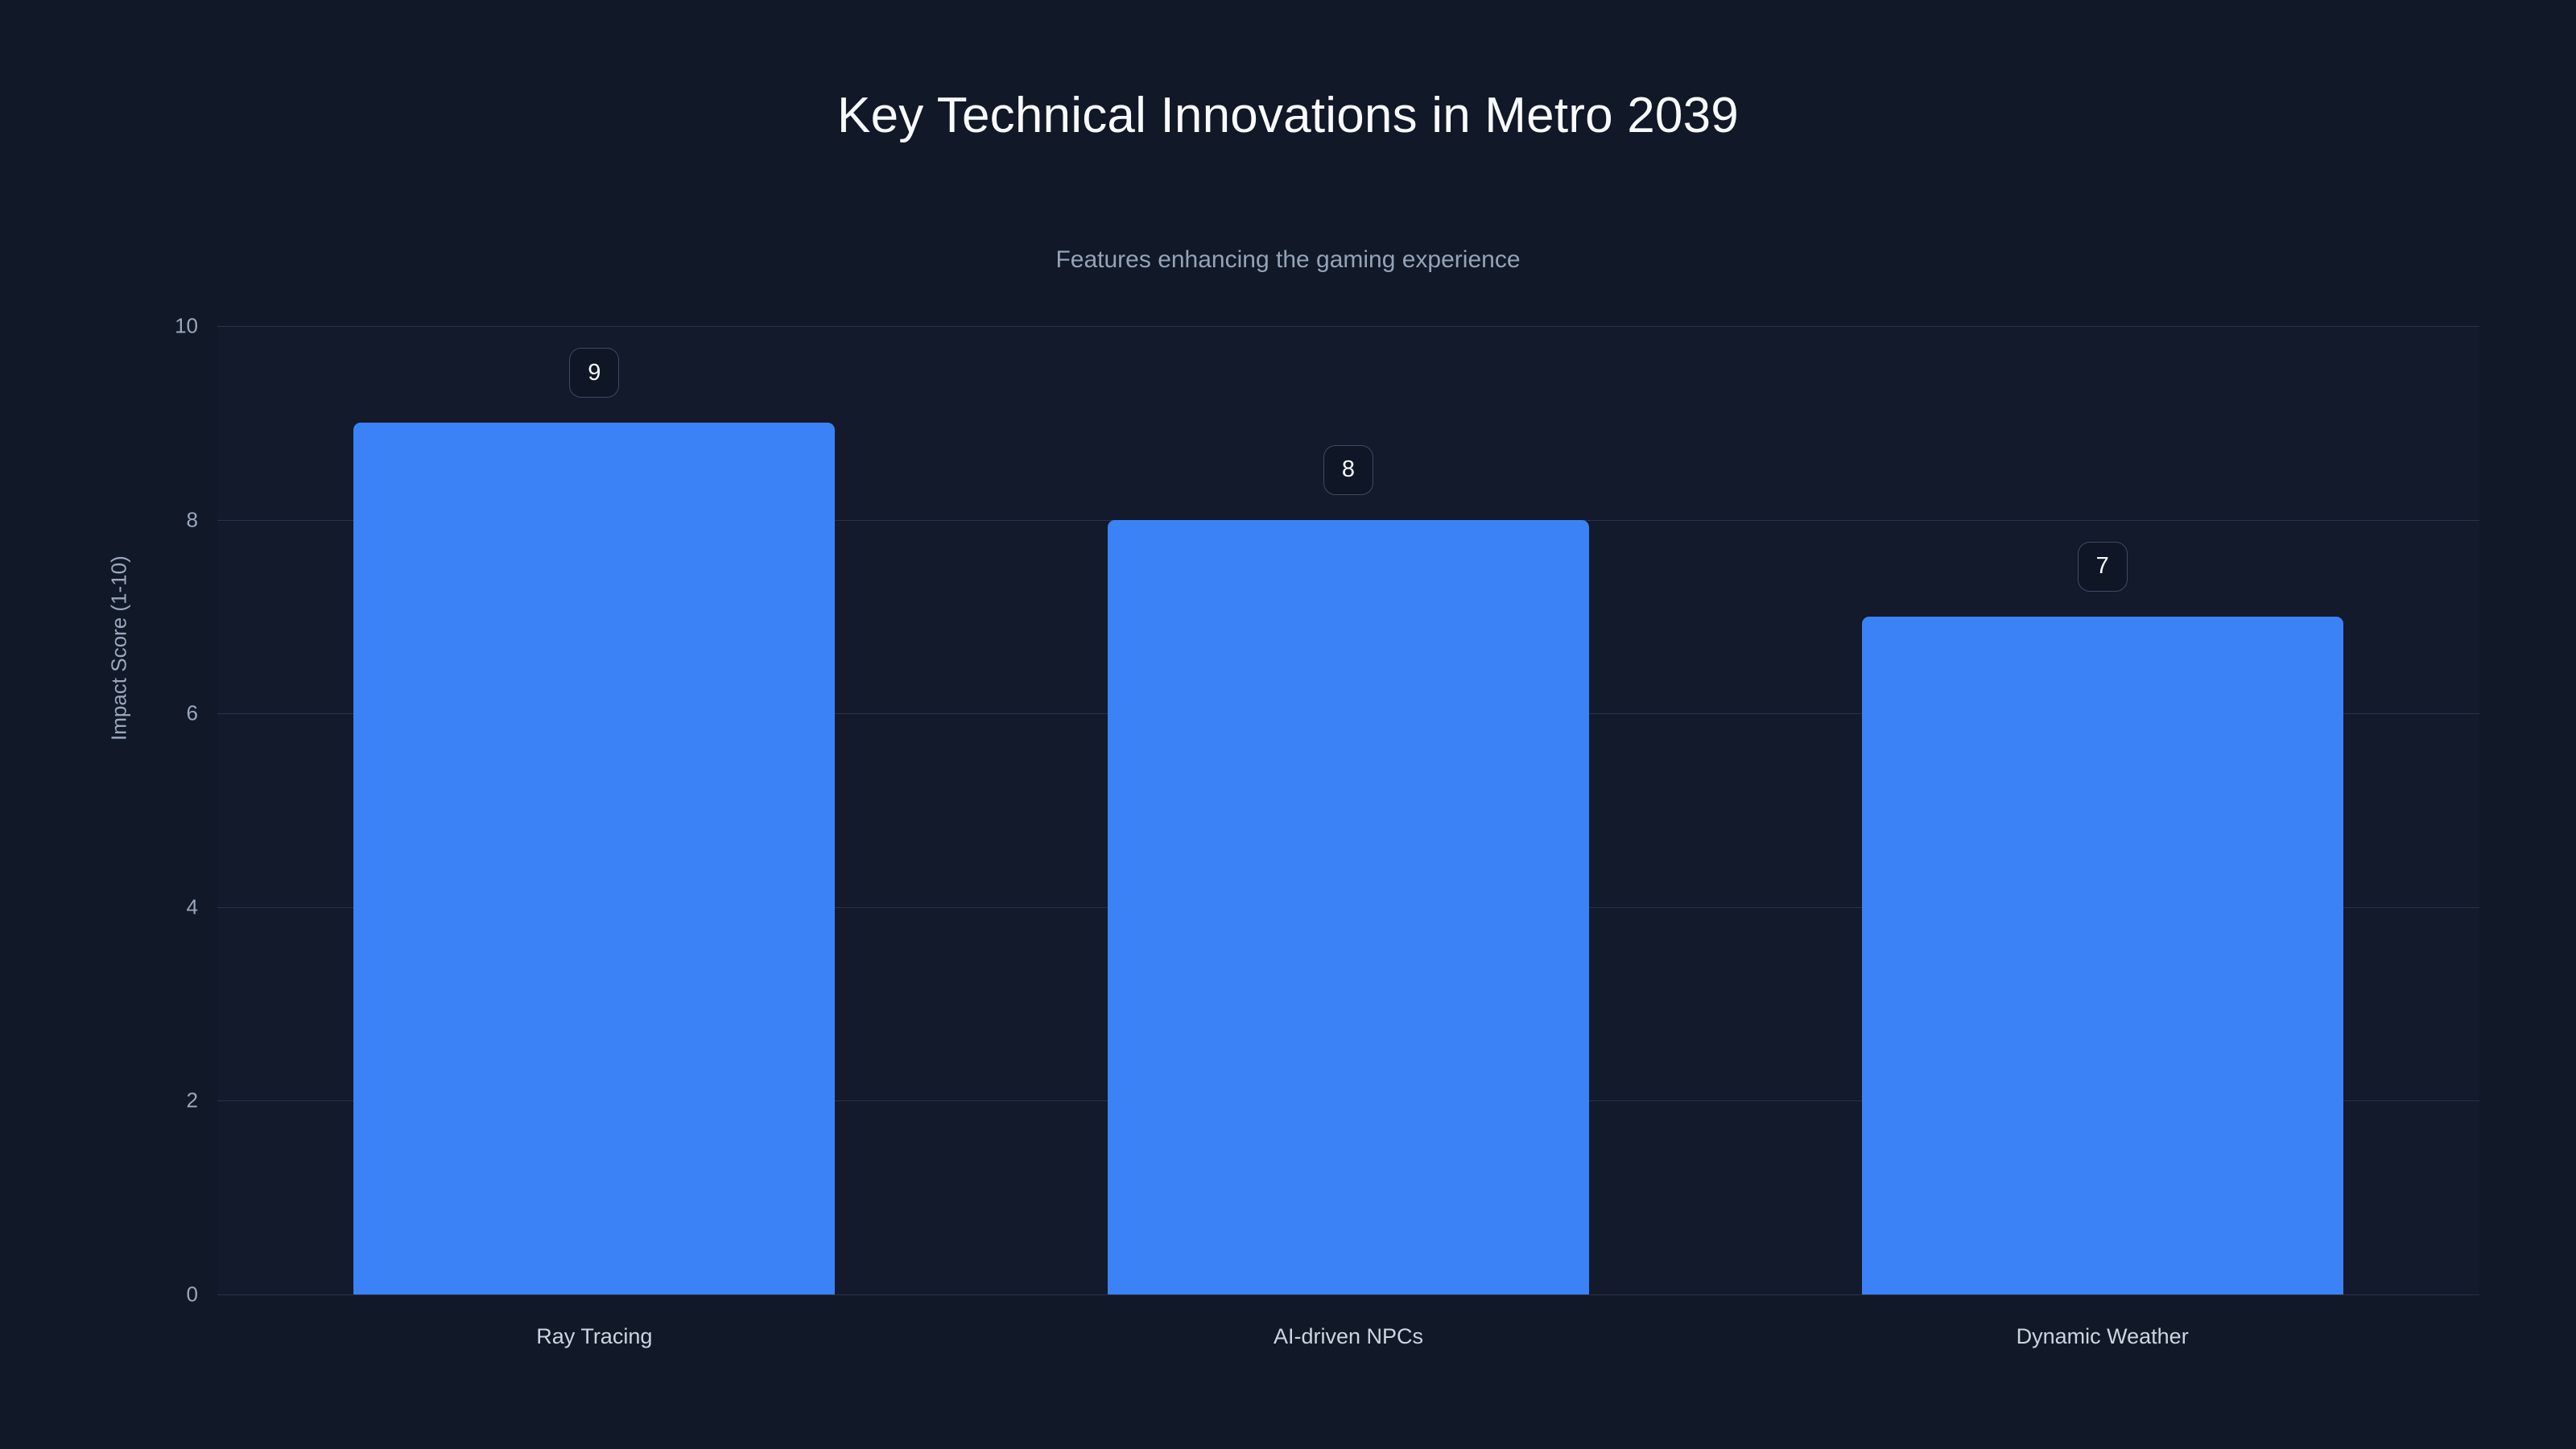 Image resolution: width=2576 pixels, height=1449 pixels. What do you see at coordinates (192, 519) in the screenshot?
I see `y-axis-tick-label: 8` at bounding box center [192, 519].